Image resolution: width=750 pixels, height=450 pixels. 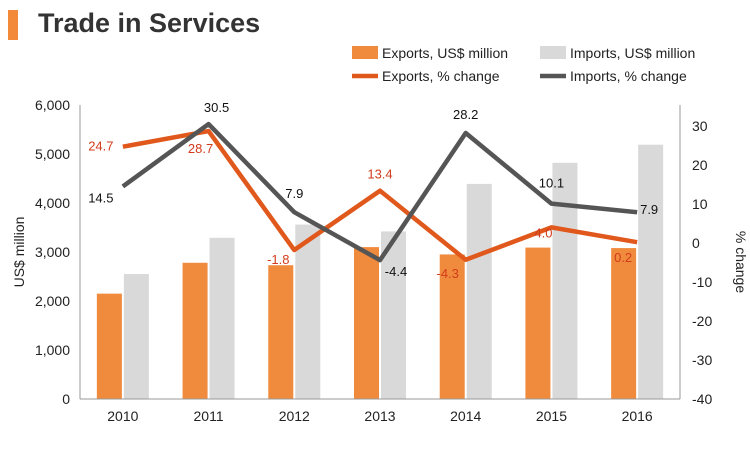 What do you see at coordinates (441, 76) in the screenshot?
I see `legend-exports-line-label: Exports, % change` at bounding box center [441, 76].